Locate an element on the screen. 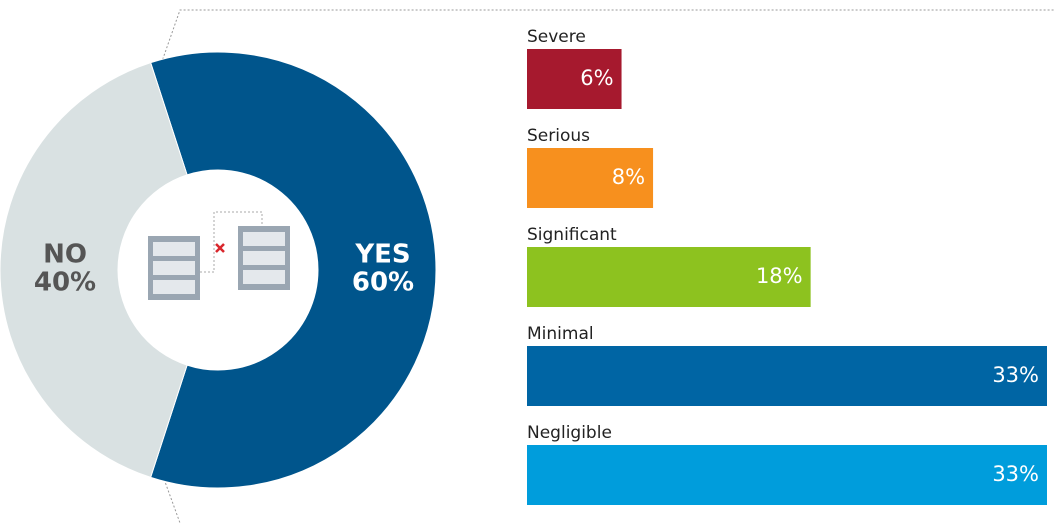  callout-top is located at coordinates (606, 38).